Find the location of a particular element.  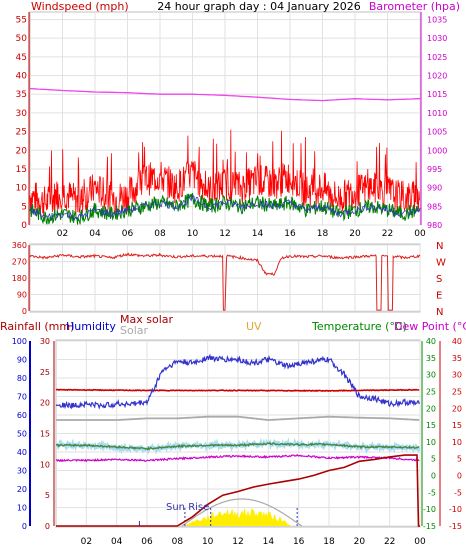

direction-y-tick-label: 180 is located at coordinates (19, 278).